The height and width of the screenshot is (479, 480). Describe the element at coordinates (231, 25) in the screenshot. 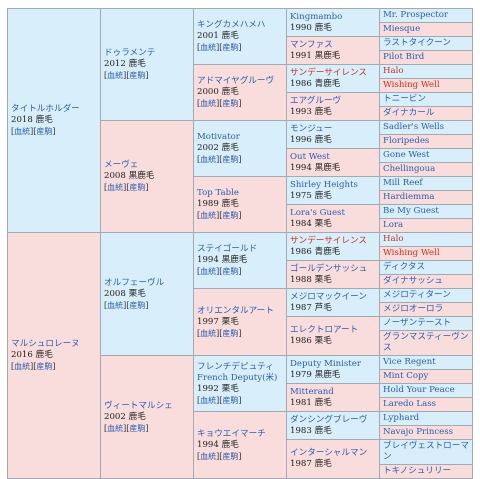

I see `horse-name-link: キングカメハメハ` at that location.